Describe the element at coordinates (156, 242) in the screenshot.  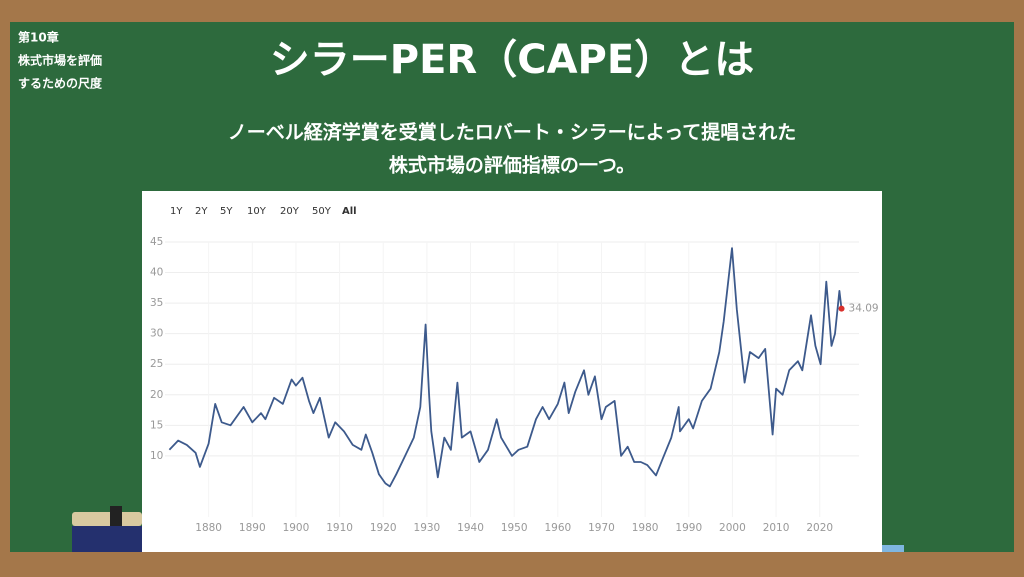
I see `y-tick-label: 45` at that location.